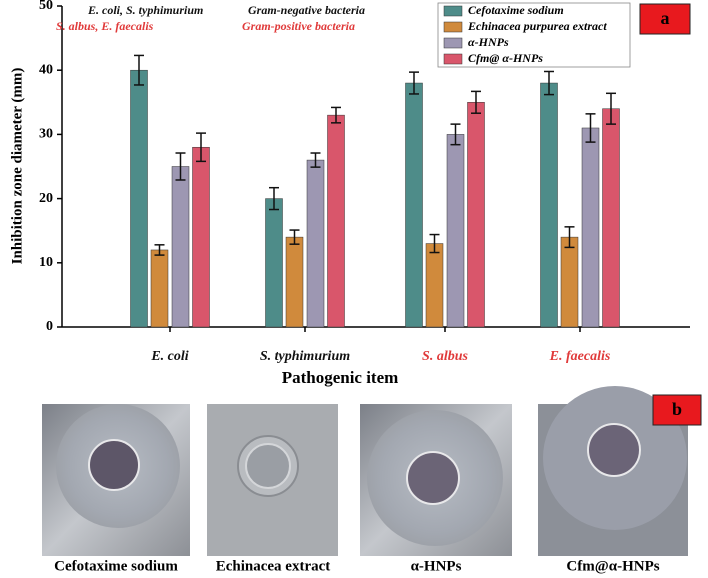 The image size is (708, 578). I want to click on photo-caption: α-HNPs, so click(436, 566).